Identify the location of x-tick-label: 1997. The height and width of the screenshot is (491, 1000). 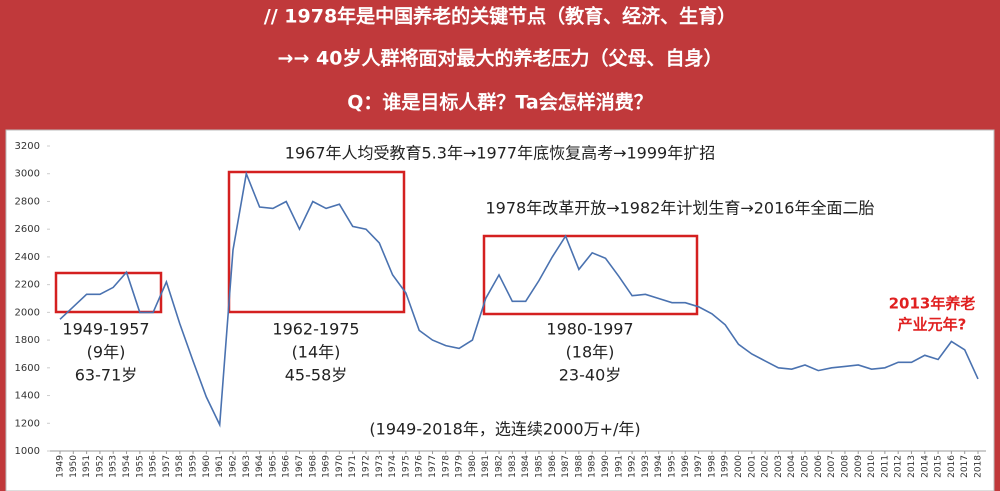
(699, 466).